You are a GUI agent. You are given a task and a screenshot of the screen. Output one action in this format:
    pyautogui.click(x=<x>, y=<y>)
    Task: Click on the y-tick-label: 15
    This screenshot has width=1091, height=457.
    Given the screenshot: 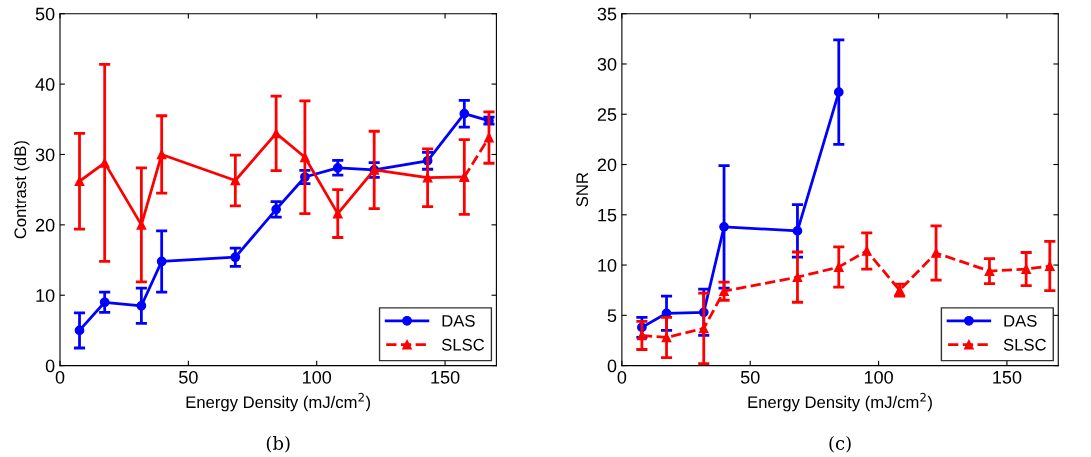 What is the action you would take?
    pyautogui.click(x=607, y=215)
    